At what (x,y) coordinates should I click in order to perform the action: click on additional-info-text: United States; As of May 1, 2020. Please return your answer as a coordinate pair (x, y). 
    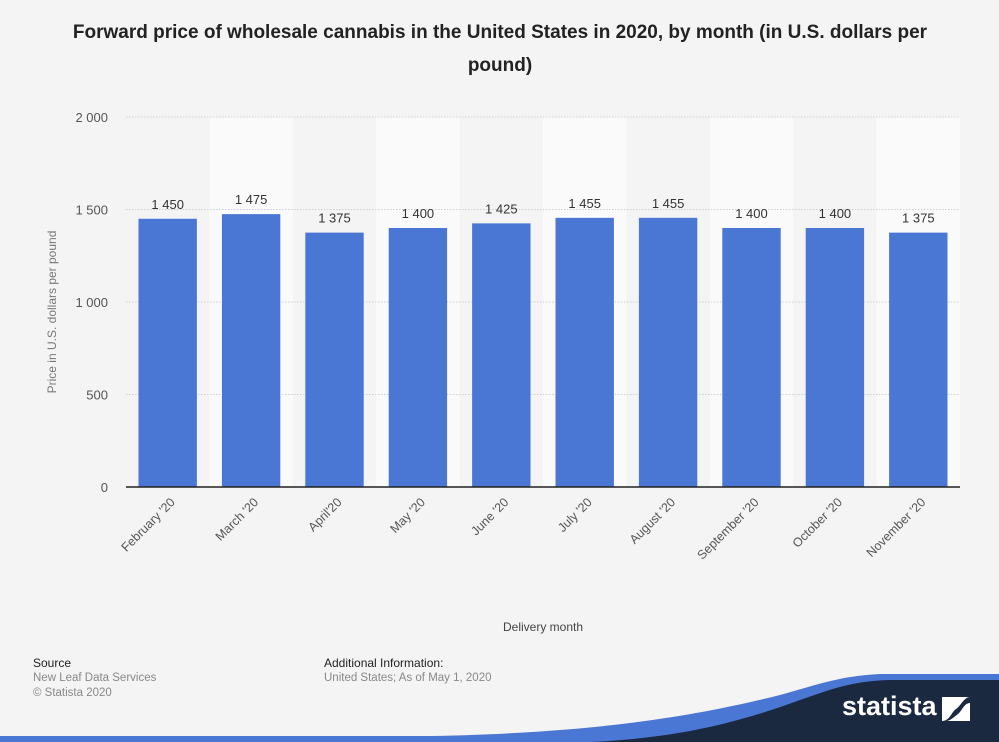
    Looking at the image, I should click on (408, 678).